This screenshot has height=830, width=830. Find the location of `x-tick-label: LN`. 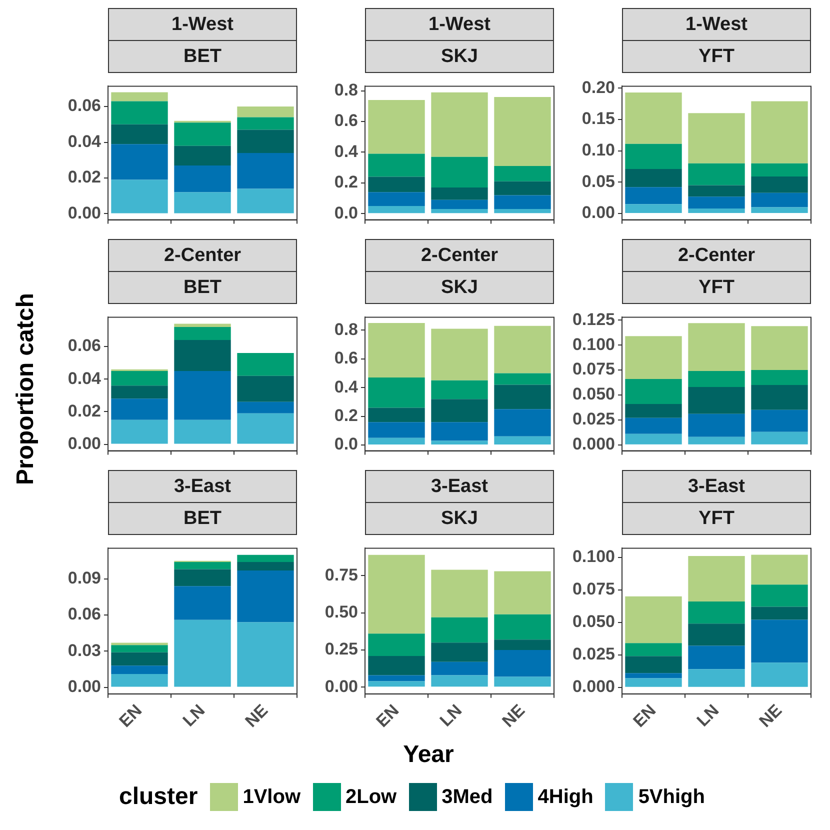

x-tick-label: LN is located at coordinates (194, 715).